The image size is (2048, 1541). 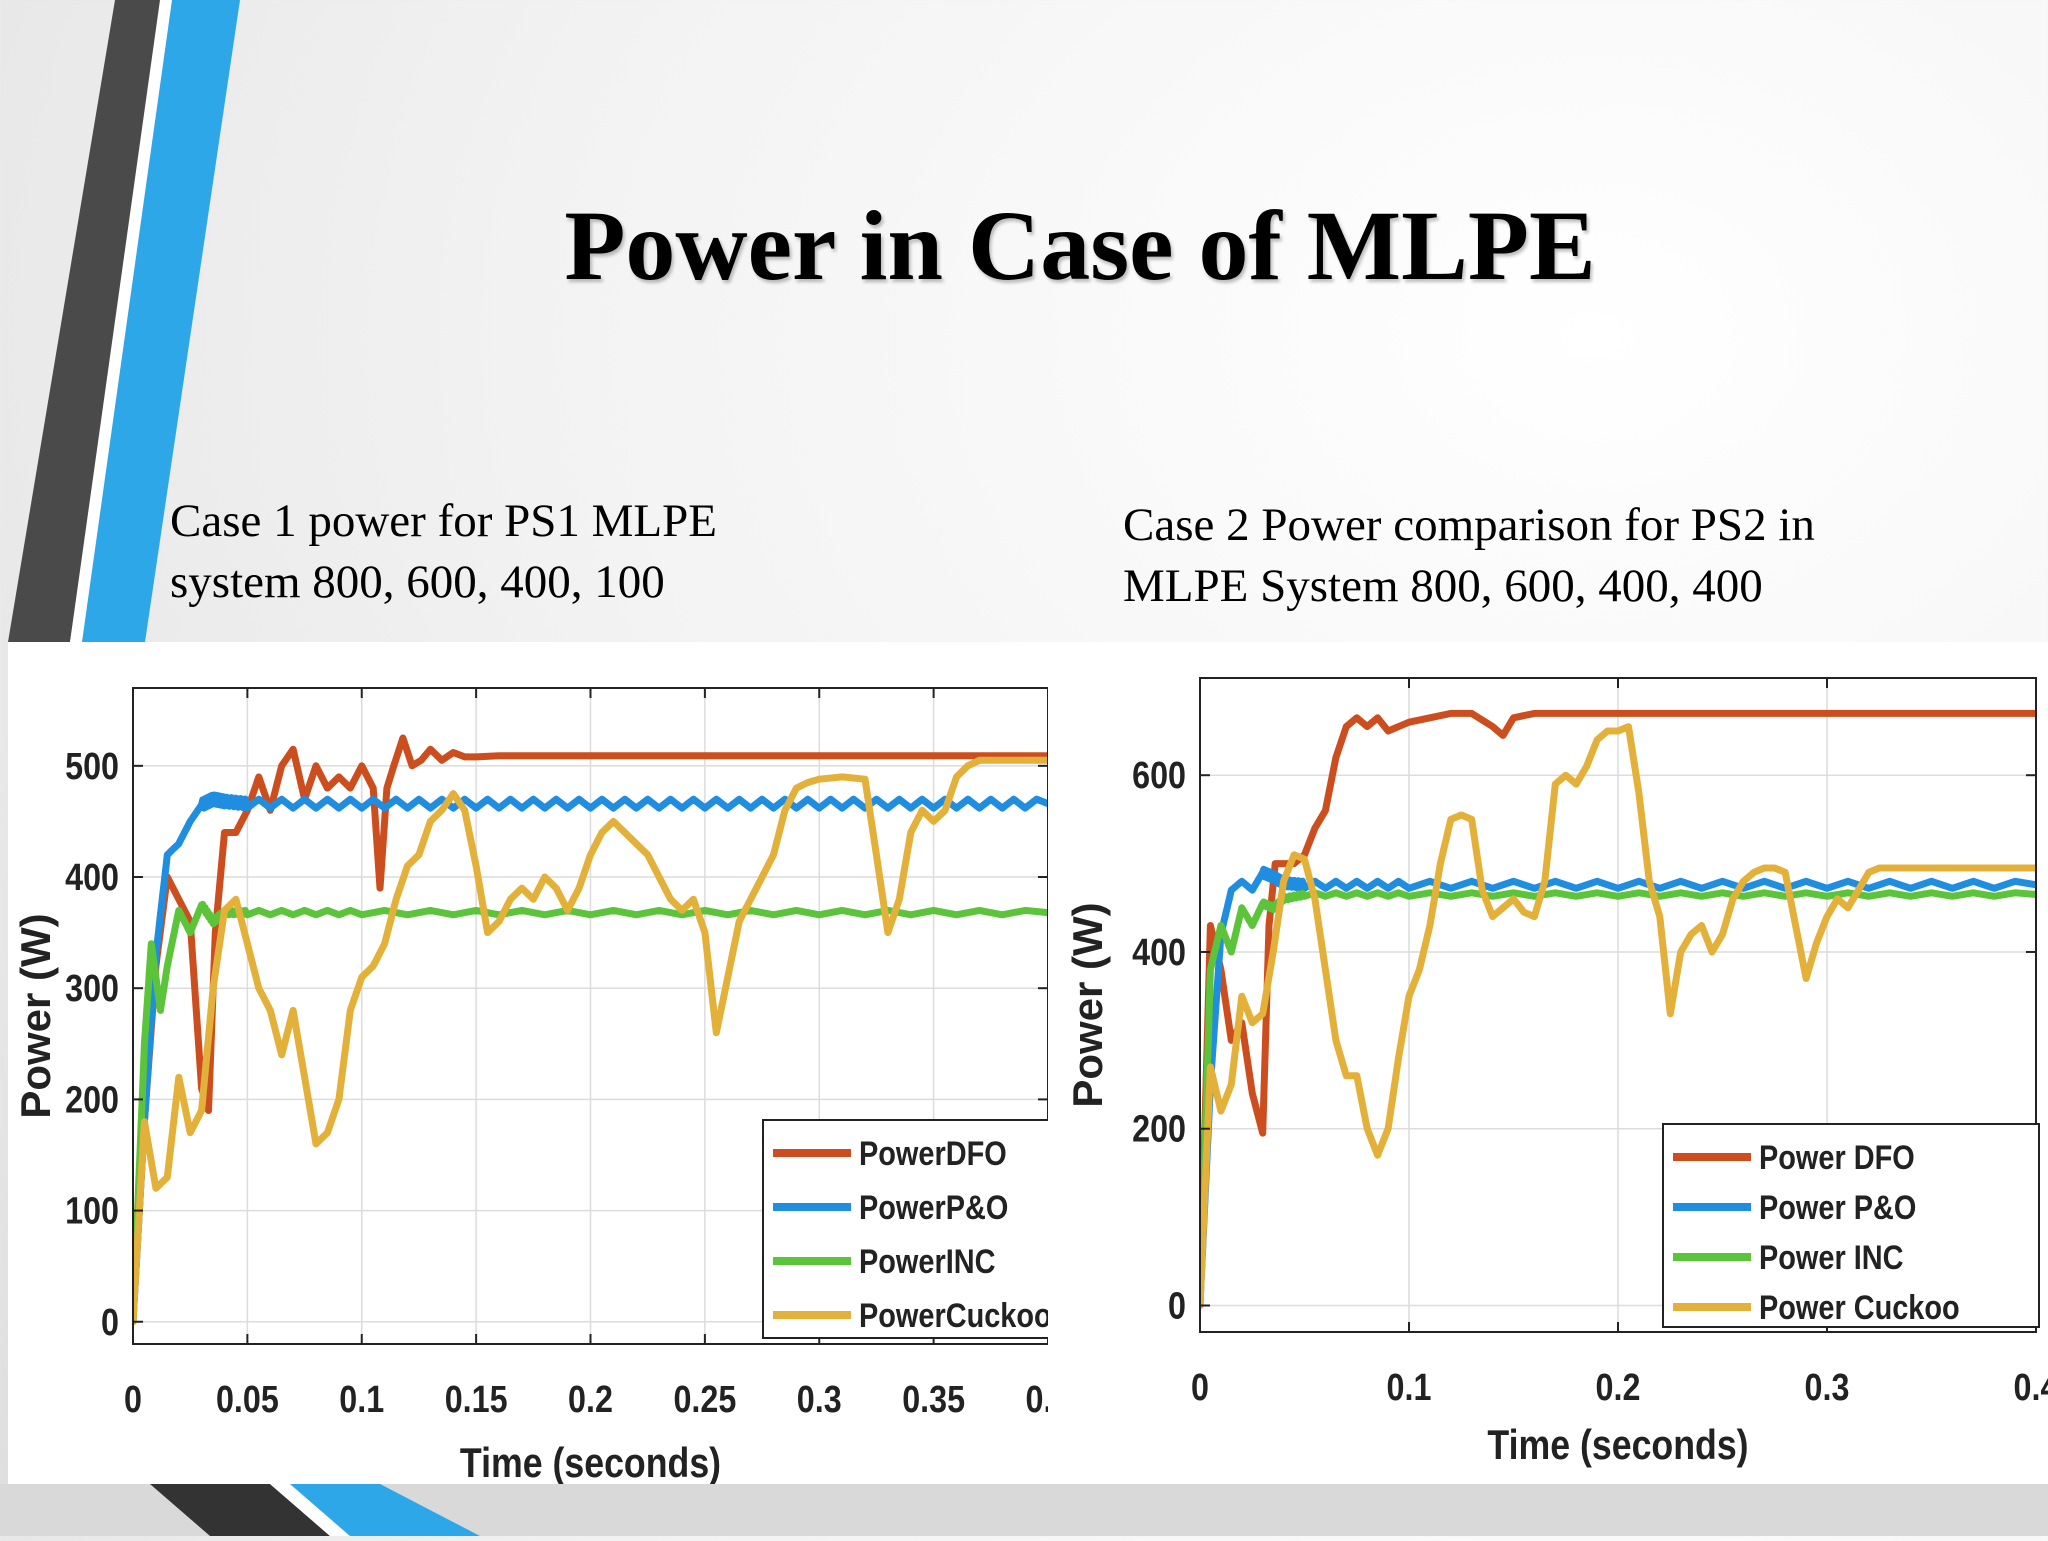 What do you see at coordinates (476, 1400) in the screenshot?
I see `x-tick-label: 0.15` at bounding box center [476, 1400].